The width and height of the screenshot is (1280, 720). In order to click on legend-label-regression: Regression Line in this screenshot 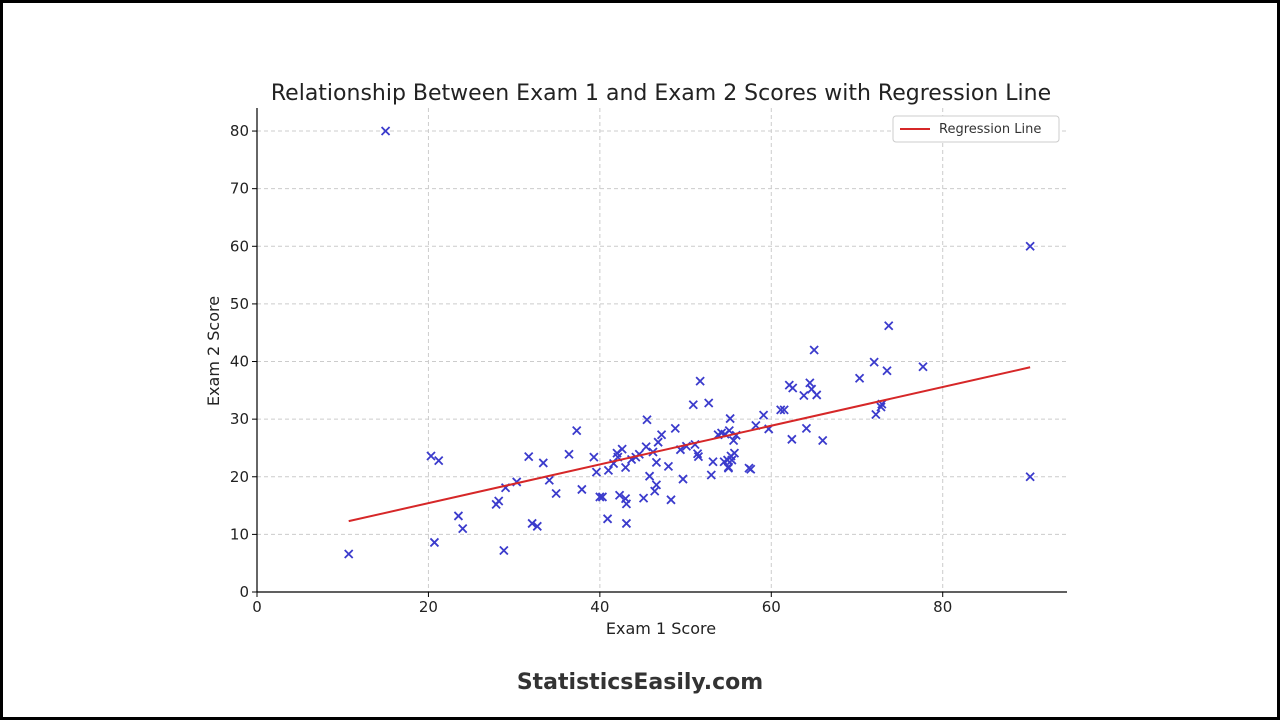, I will do `click(990, 129)`.